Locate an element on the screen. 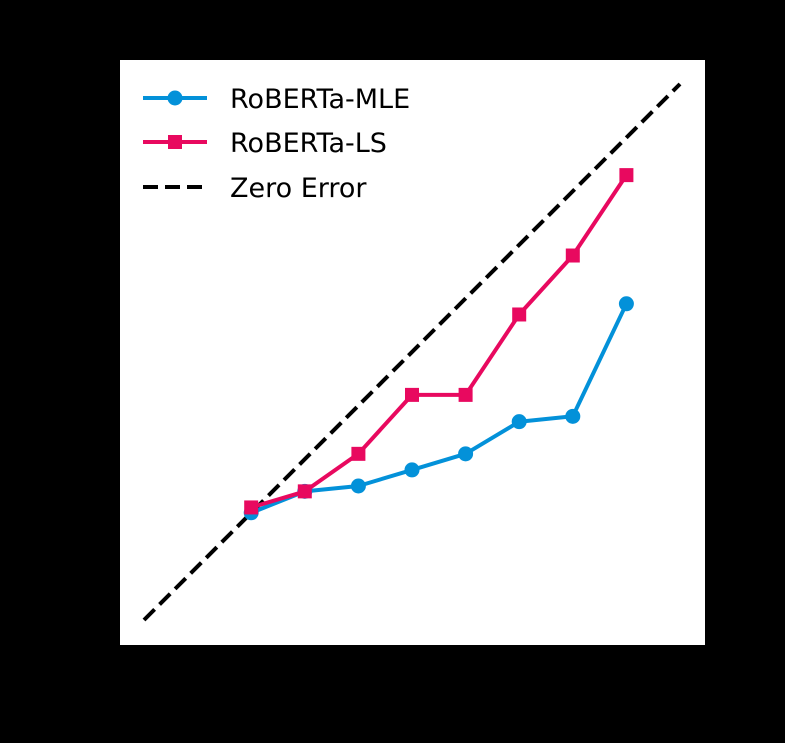  legend-item-roberta-mle: RoBERTa-MLE is located at coordinates (276, 99).